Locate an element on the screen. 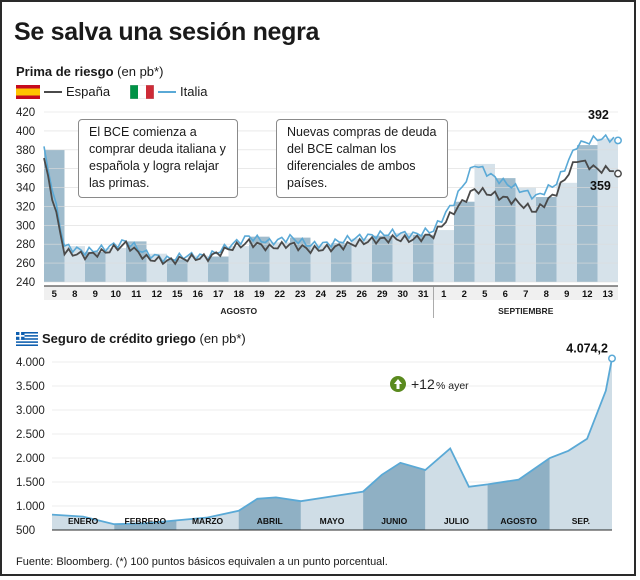  cds-y-tick-label: 1.000 is located at coordinates (30, 507).